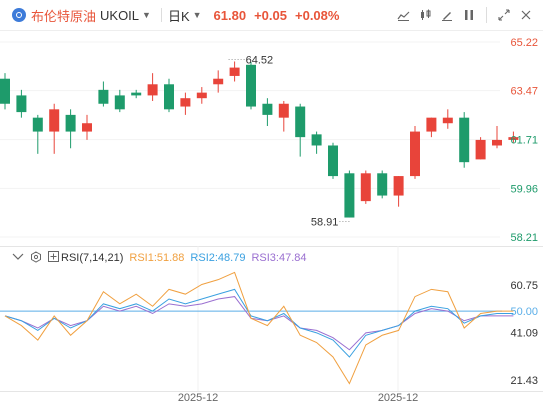 The height and width of the screenshot is (406, 543). Describe the element at coordinates (178, 16) in the screenshot. I see `period-selector: 日K` at that location.